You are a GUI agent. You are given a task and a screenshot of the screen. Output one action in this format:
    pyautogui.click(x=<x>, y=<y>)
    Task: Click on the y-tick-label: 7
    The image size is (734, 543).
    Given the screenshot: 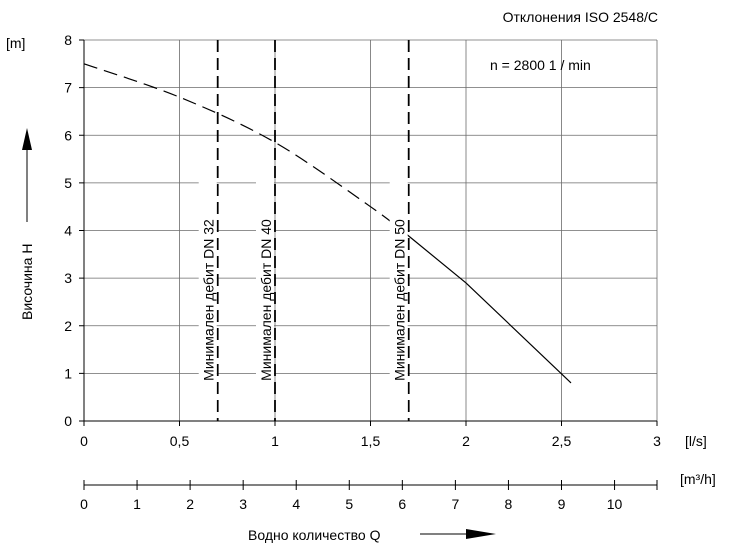 What is the action you would take?
    pyautogui.click(x=68, y=88)
    